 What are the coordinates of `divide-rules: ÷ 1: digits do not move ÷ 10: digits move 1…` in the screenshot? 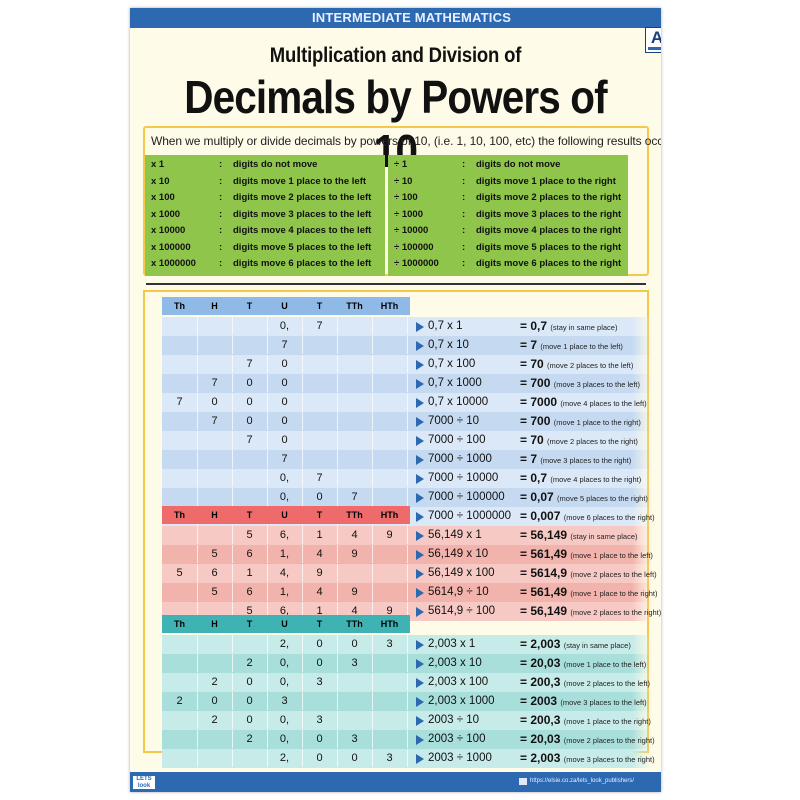 It's located at (508, 215).